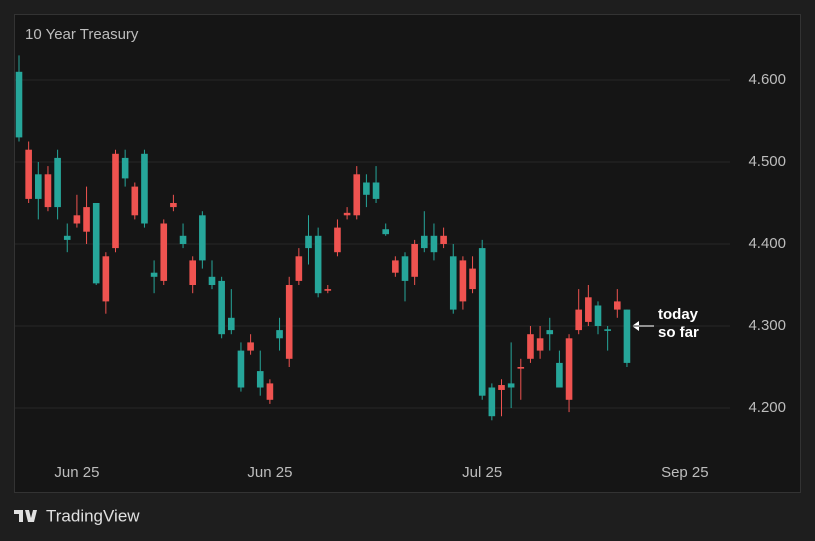  What do you see at coordinates (767, 407) in the screenshot?
I see `y-tick-label: 4.200` at bounding box center [767, 407].